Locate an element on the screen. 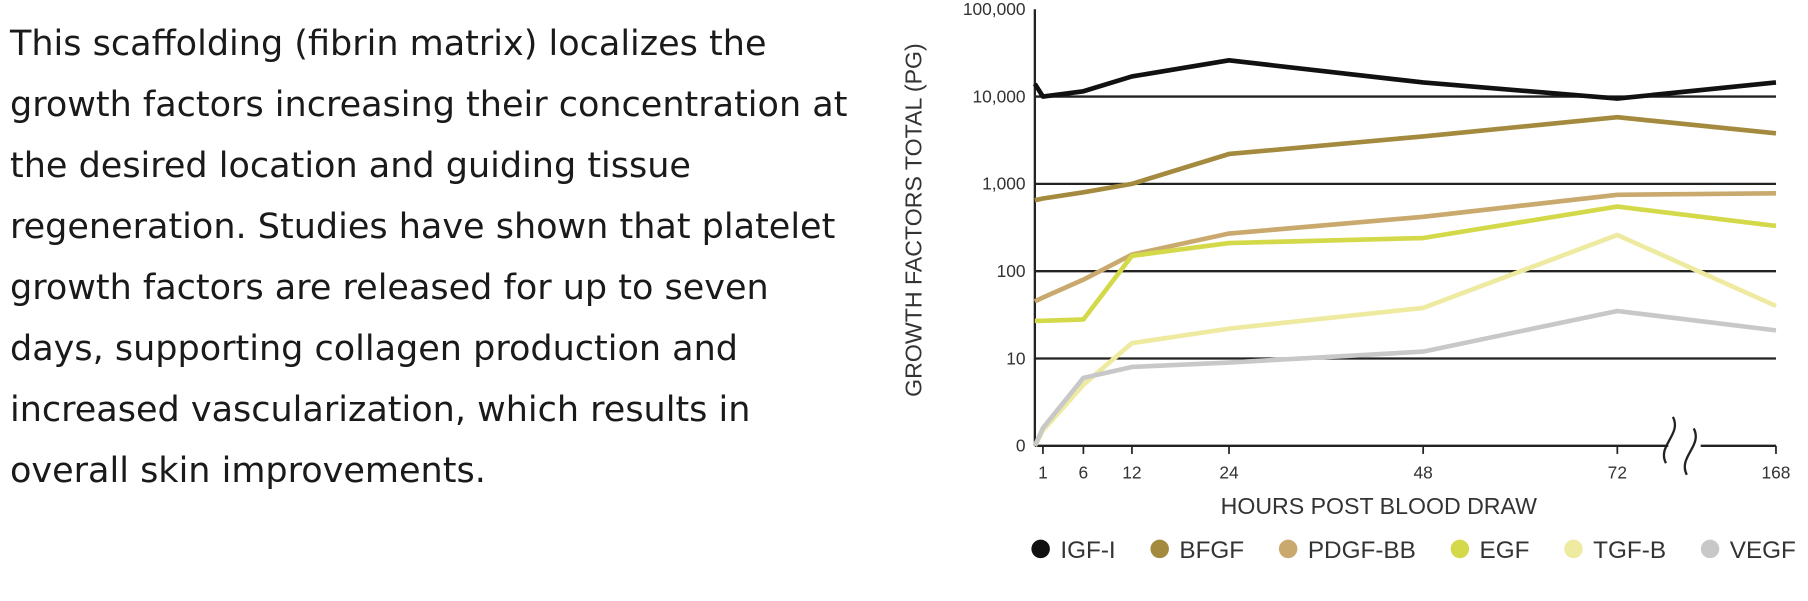  legend-label: EGF is located at coordinates (1505, 550).